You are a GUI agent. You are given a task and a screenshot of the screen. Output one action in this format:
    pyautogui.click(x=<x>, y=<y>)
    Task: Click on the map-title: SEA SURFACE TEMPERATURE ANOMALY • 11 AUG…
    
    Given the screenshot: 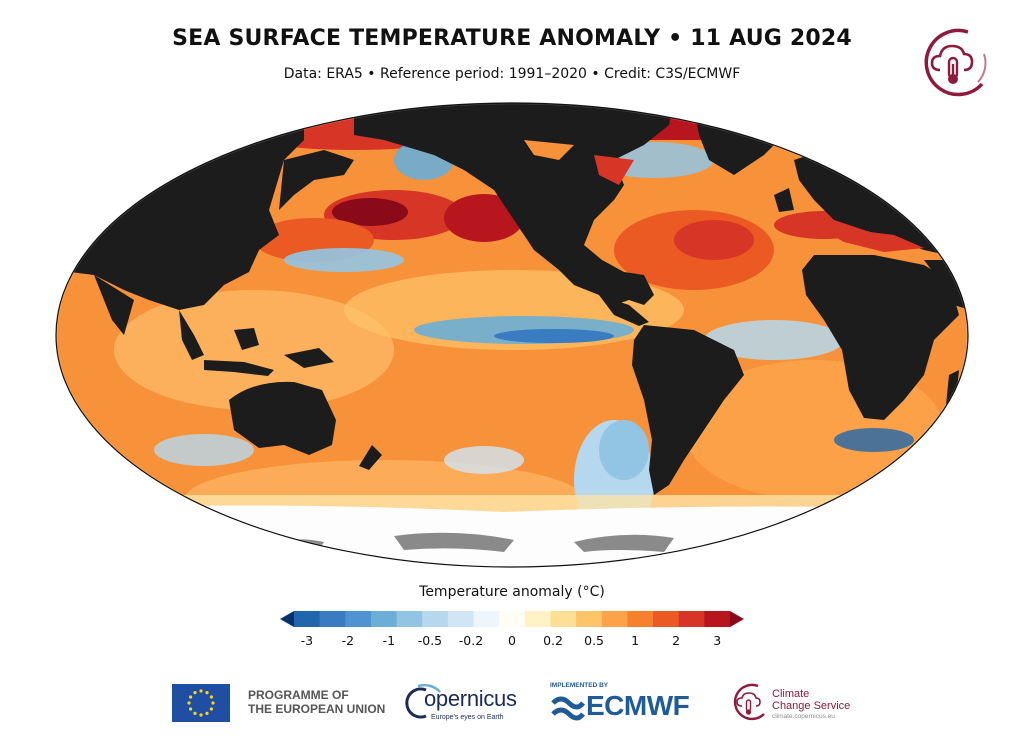 What is the action you would take?
    pyautogui.click(x=512, y=38)
    